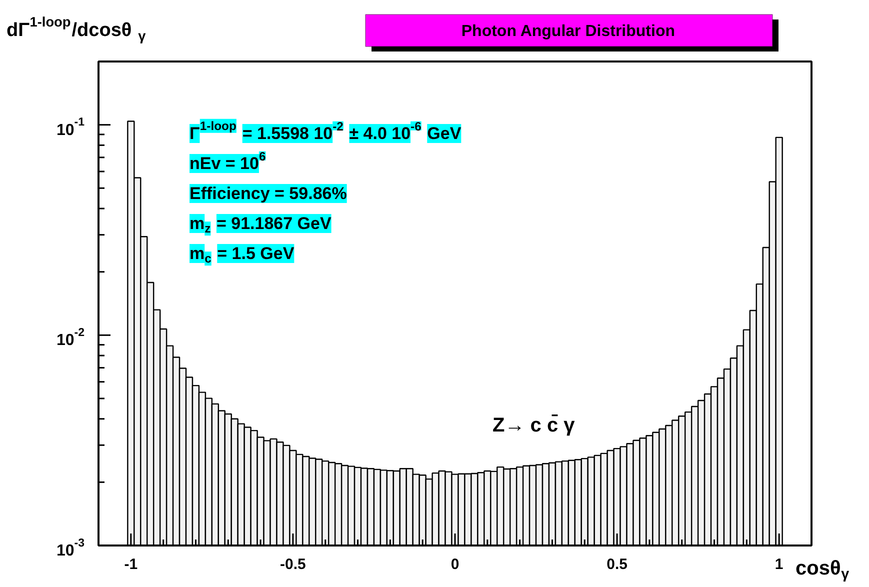  What do you see at coordinates (131, 564) in the screenshot?
I see `x-tick-label: -1` at bounding box center [131, 564].